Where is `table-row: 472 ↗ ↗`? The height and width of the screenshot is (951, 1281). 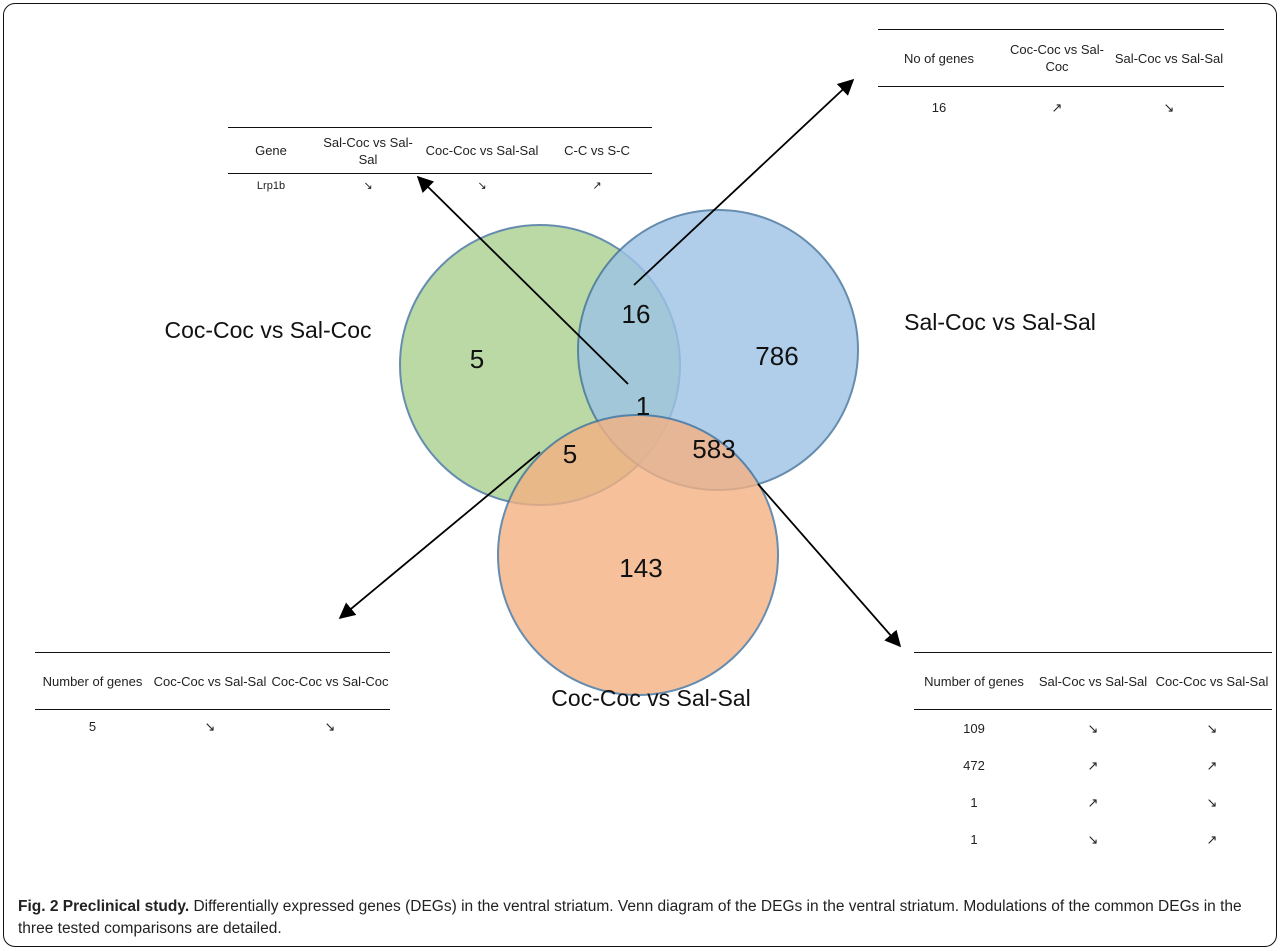 table-row: 472 ↗ ↗ is located at coordinates (1093, 765).